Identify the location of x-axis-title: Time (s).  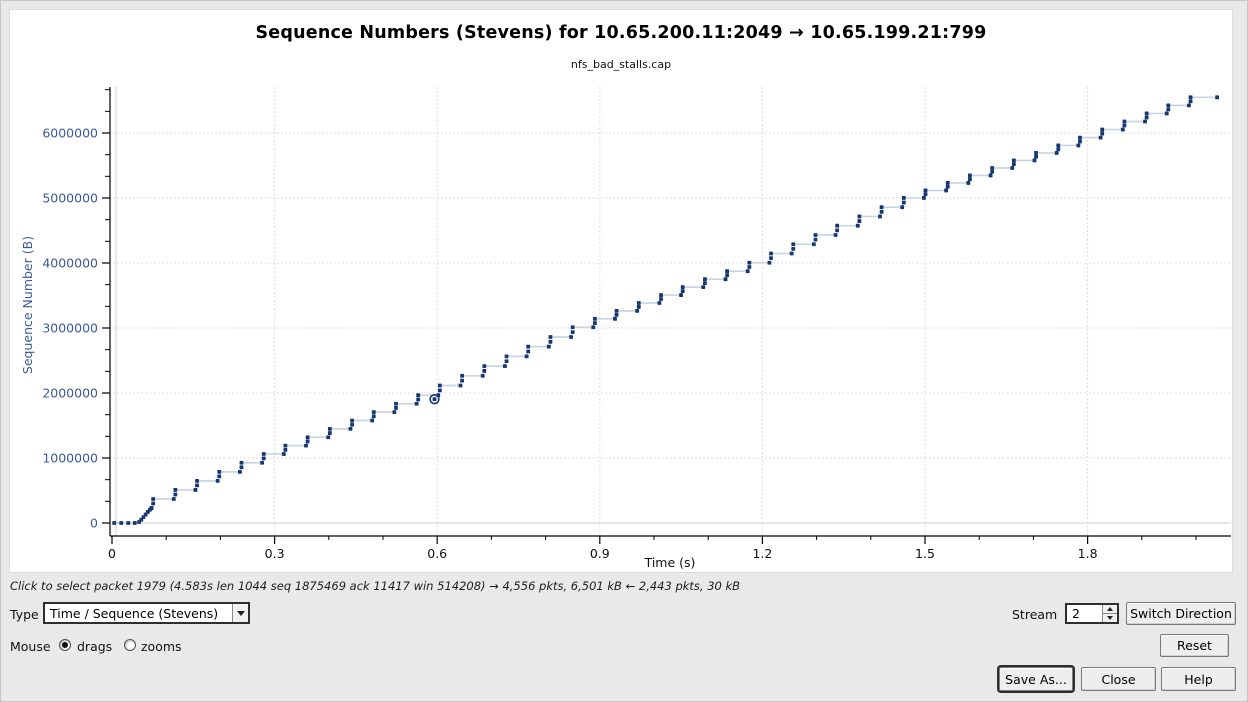
(670, 562).